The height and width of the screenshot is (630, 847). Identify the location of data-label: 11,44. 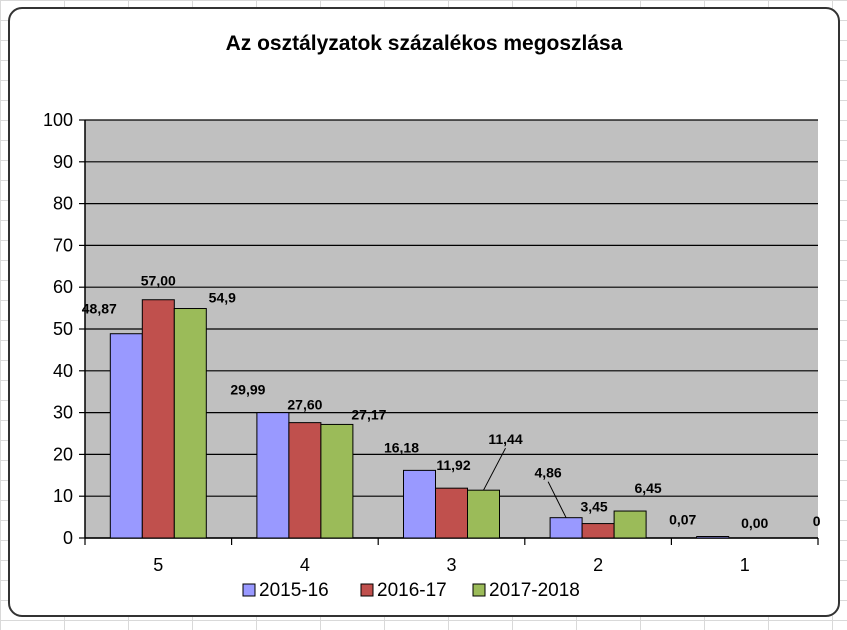
(505, 439).